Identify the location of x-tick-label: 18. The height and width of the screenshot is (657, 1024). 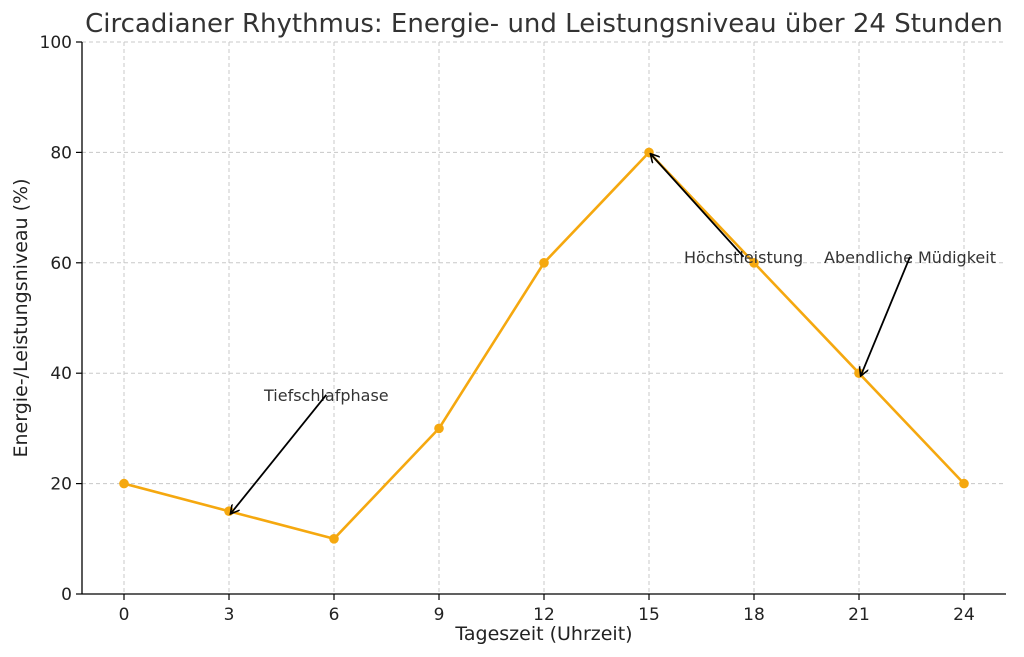
(754, 615).